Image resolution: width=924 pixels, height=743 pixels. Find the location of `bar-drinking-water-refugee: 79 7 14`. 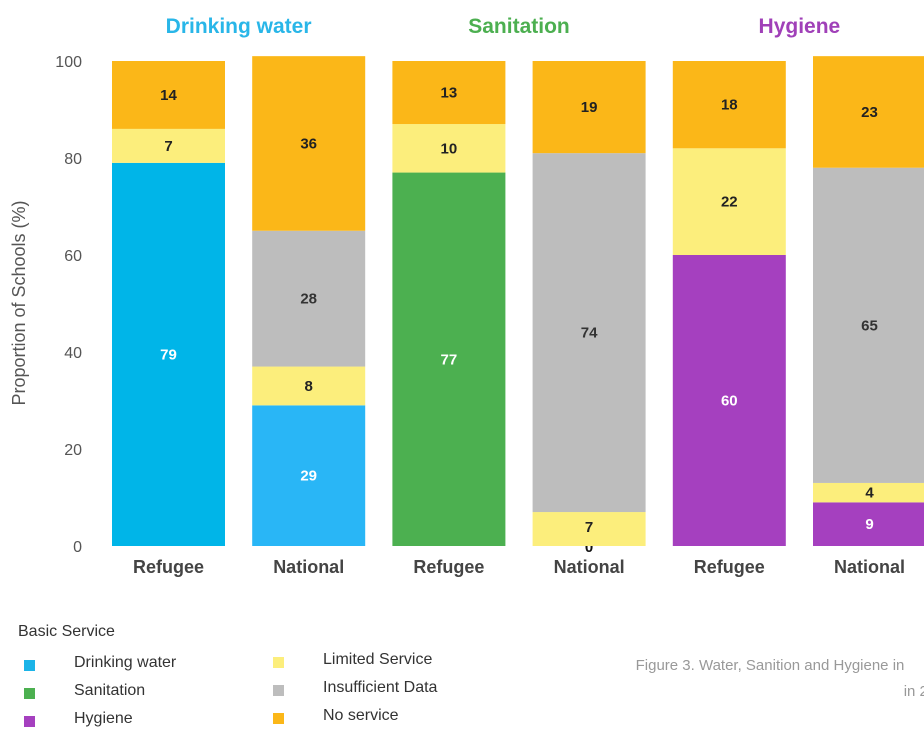

bar-drinking-water-refugee: 79 7 14 is located at coordinates (168, 303).